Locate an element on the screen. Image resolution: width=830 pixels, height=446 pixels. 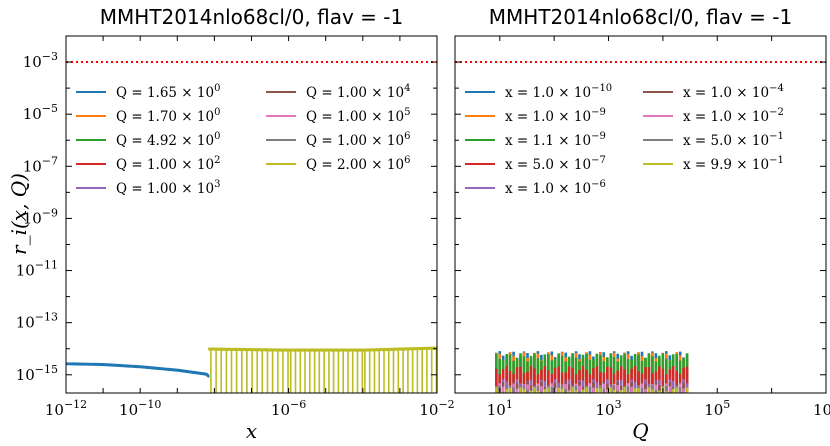
legend-label: Q = 1.00 × 105 is located at coordinates (358, 116).